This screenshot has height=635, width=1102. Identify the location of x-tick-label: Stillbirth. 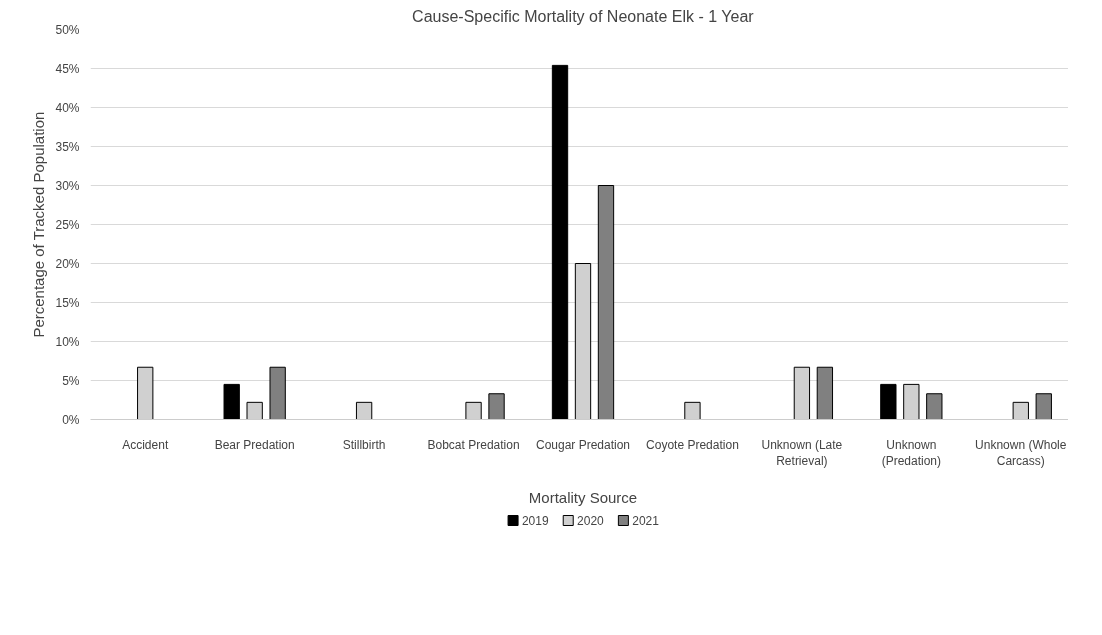
(364, 444).